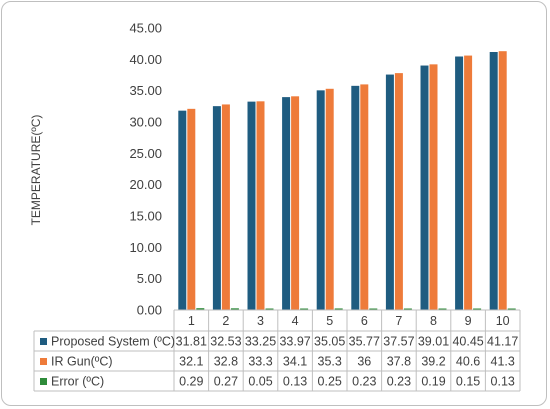  Describe the element at coordinates (113, 342) in the screenshot. I see `legend-series-name: Proposed System (ºC)` at that location.